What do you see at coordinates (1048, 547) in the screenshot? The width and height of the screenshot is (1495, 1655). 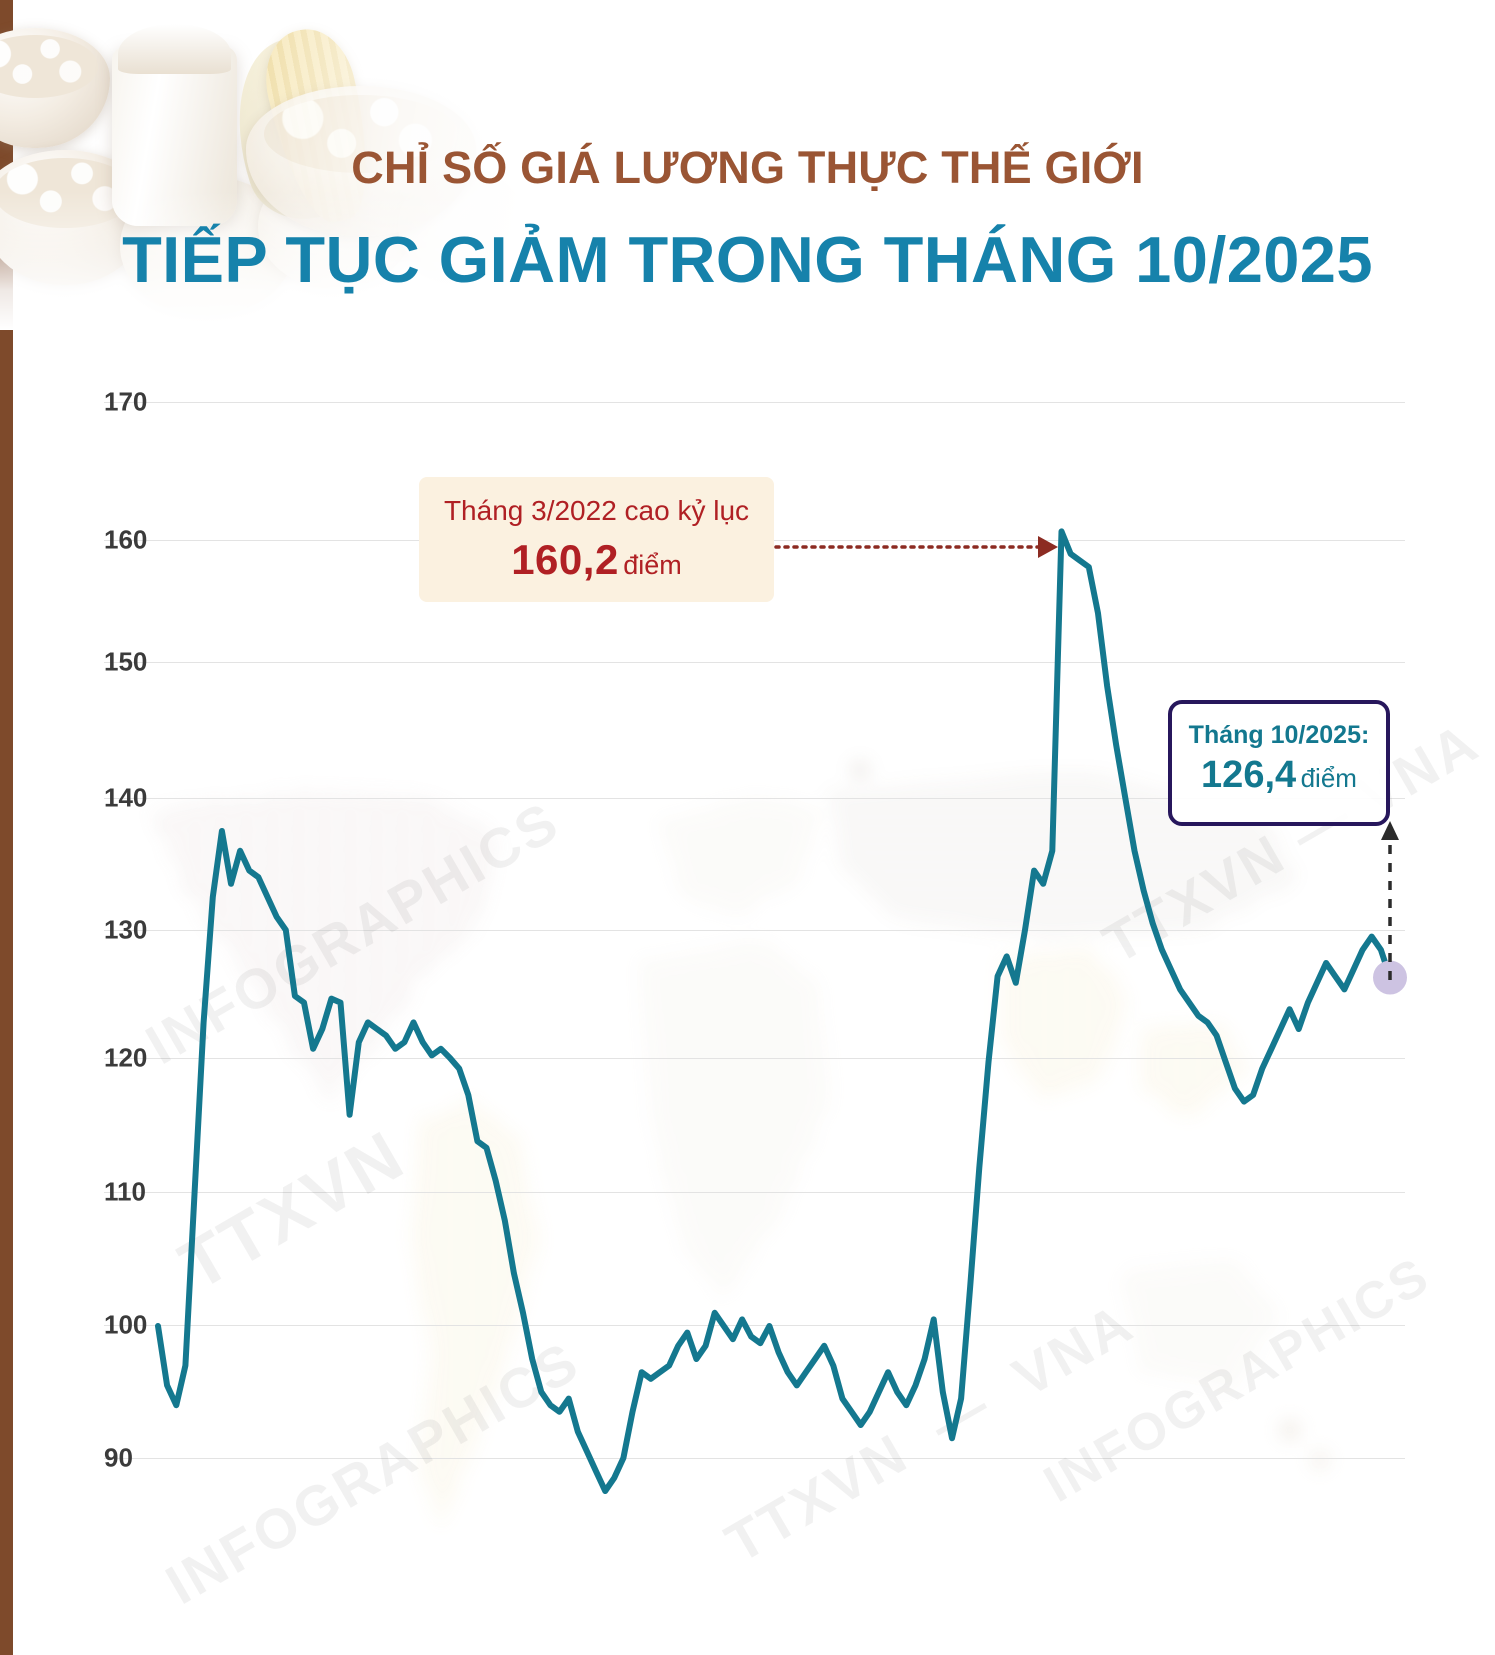 I see `record-arrow-head` at bounding box center [1048, 547].